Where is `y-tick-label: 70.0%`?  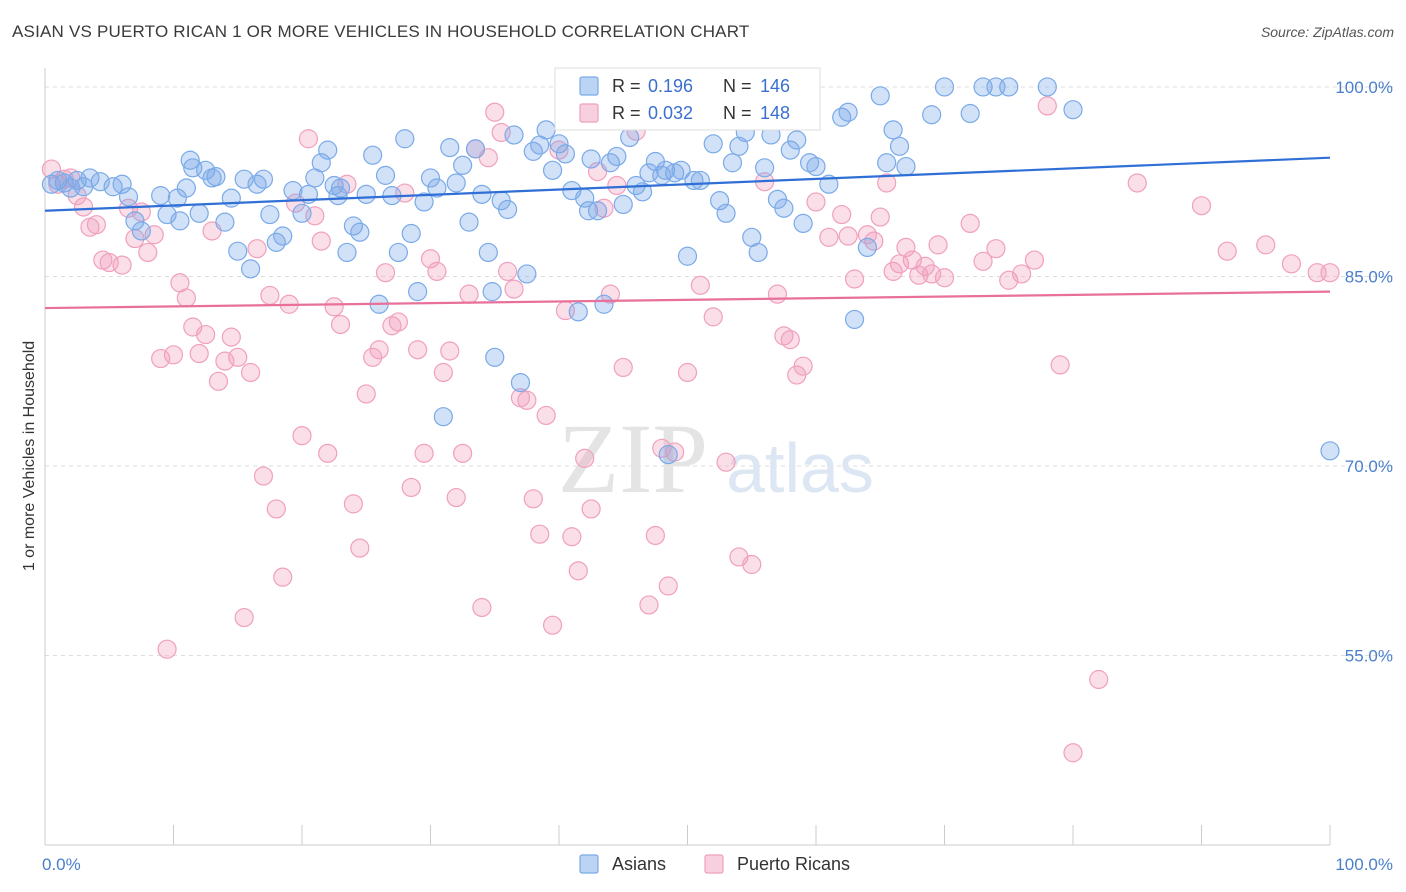
y-tick-label: 70.0% is located at coordinates (1369, 466).